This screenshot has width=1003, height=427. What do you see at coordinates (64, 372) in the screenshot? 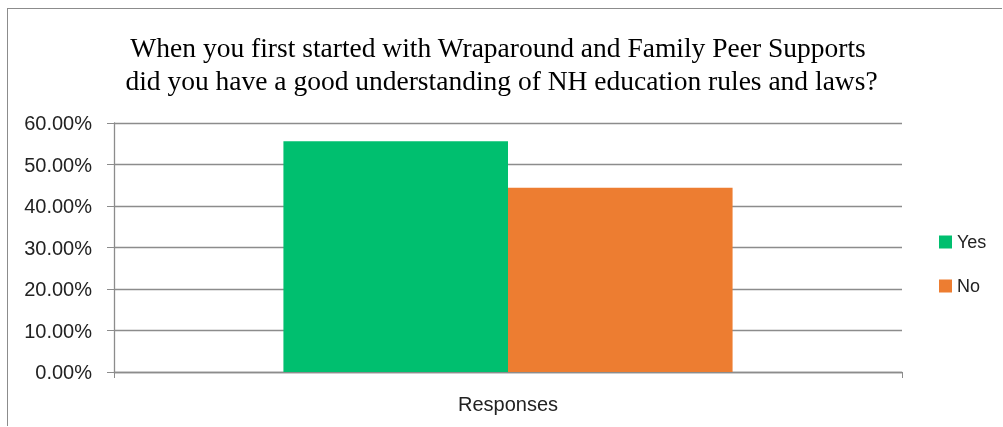
I see `y-tick-label: 0.00%` at bounding box center [64, 372].